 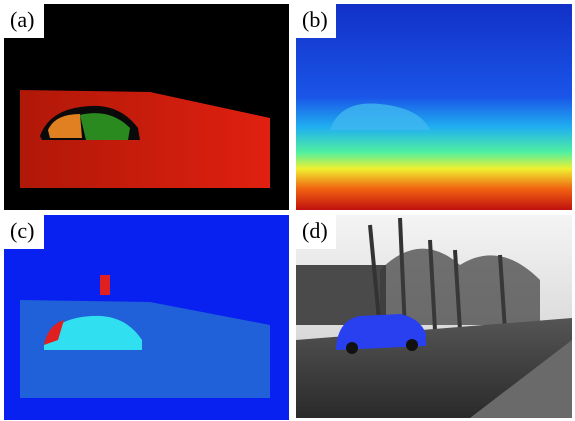 I want to click on panel-label: (d), so click(x=315, y=230).